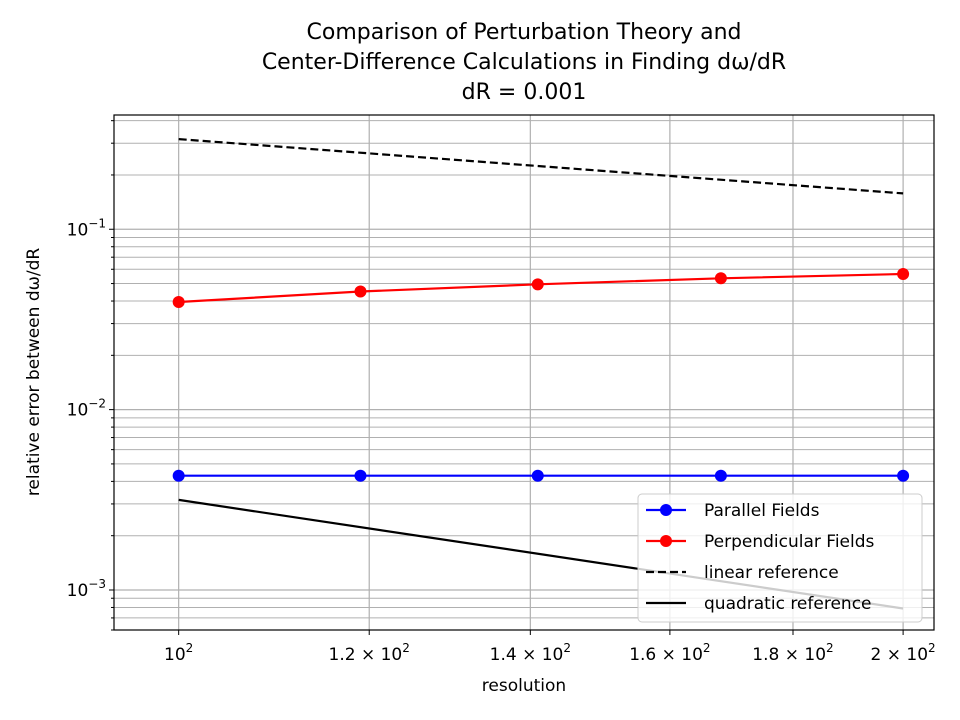 The width and height of the screenshot is (960, 720). What do you see at coordinates (903, 653) in the screenshot?
I see `x-tick-label: 2 × 102` at bounding box center [903, 653].